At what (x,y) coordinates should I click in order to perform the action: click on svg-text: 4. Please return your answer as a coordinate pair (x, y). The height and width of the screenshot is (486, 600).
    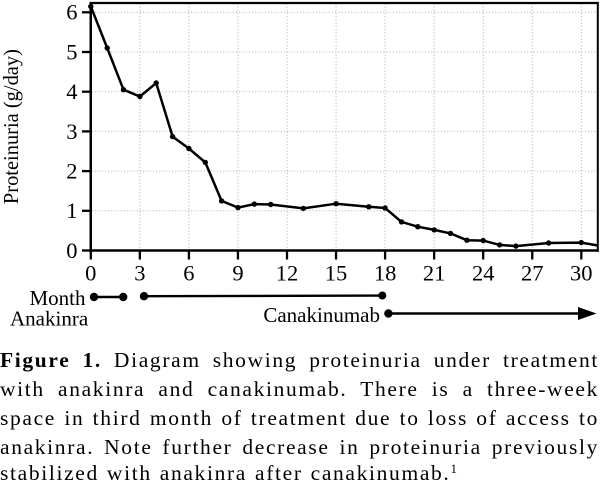
    Looking at the image, I should click on (71, 91).